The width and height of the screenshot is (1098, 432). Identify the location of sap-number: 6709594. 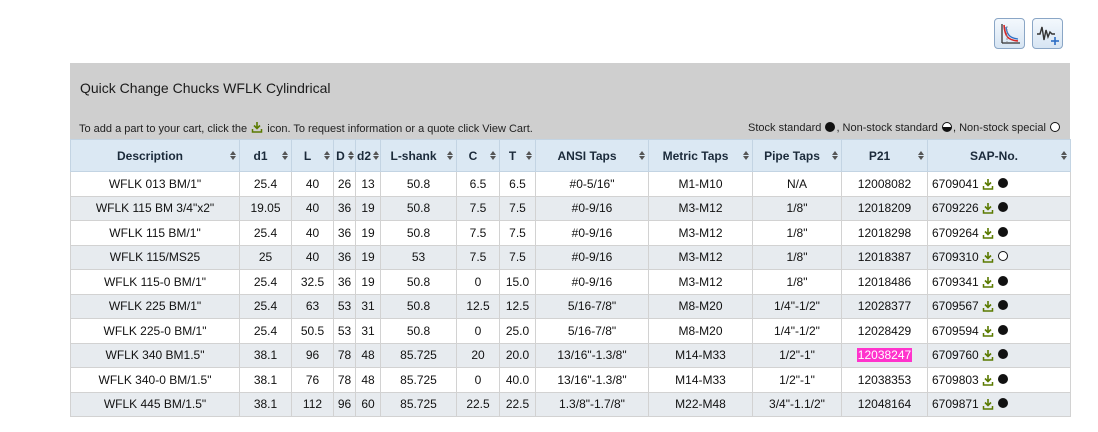
(955, 330).